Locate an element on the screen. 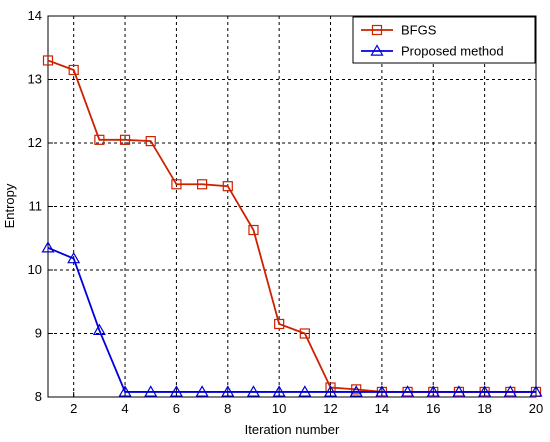 This screenshot has height=442, width=550. y-tick-label: 12 is located at coordinates (35, 142).